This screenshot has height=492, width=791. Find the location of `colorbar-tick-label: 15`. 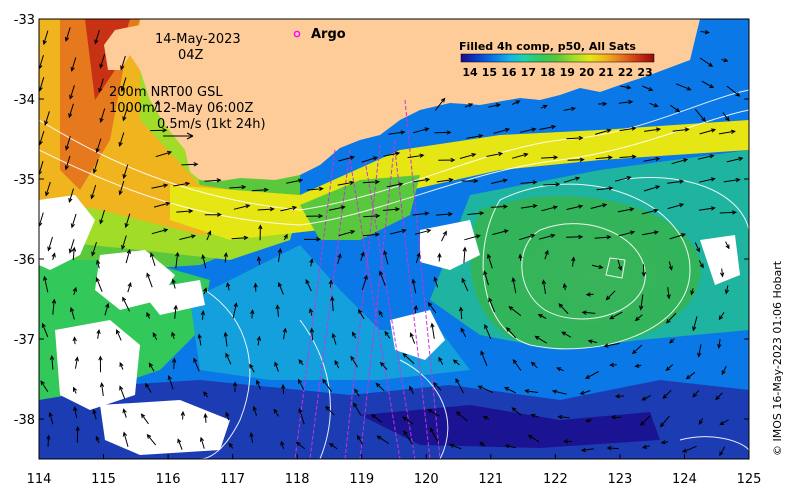

colorbar-tick-label: 15 is located at coordinates (489, 72).